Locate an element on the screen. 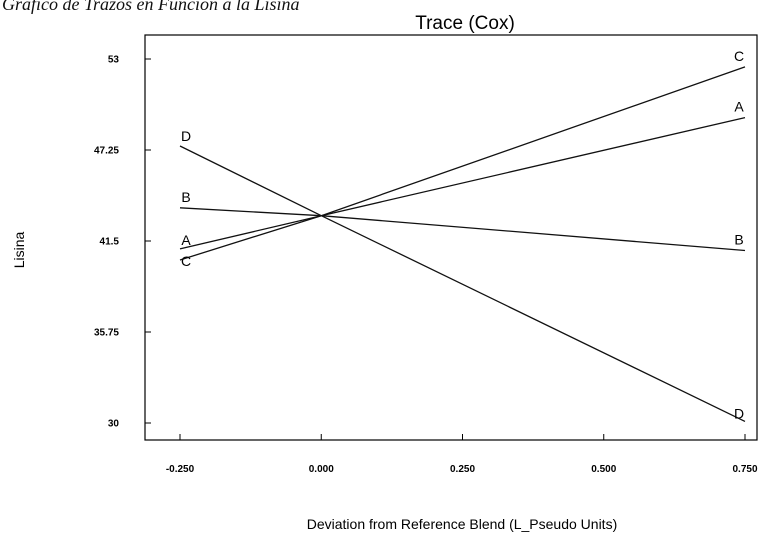 Image resolution: width=763 pixels, height=535 pixels. y-tick-label: 41.5 is located at coordinates (110, 242).